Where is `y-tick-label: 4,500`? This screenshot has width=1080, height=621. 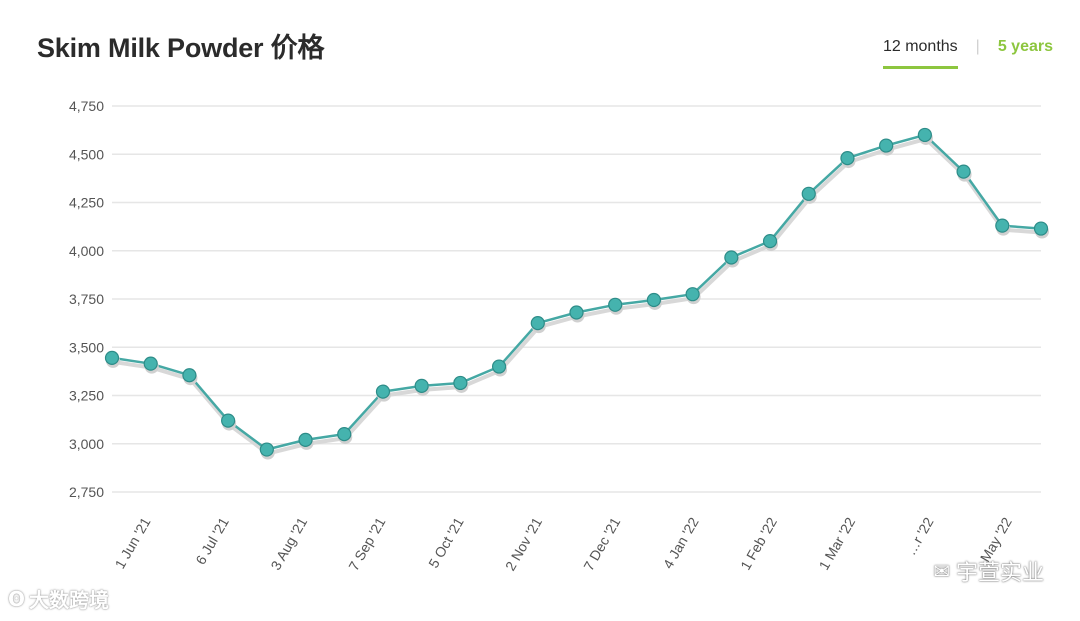 y-tick-label: 4,500 is located at coordinates (86, 154).